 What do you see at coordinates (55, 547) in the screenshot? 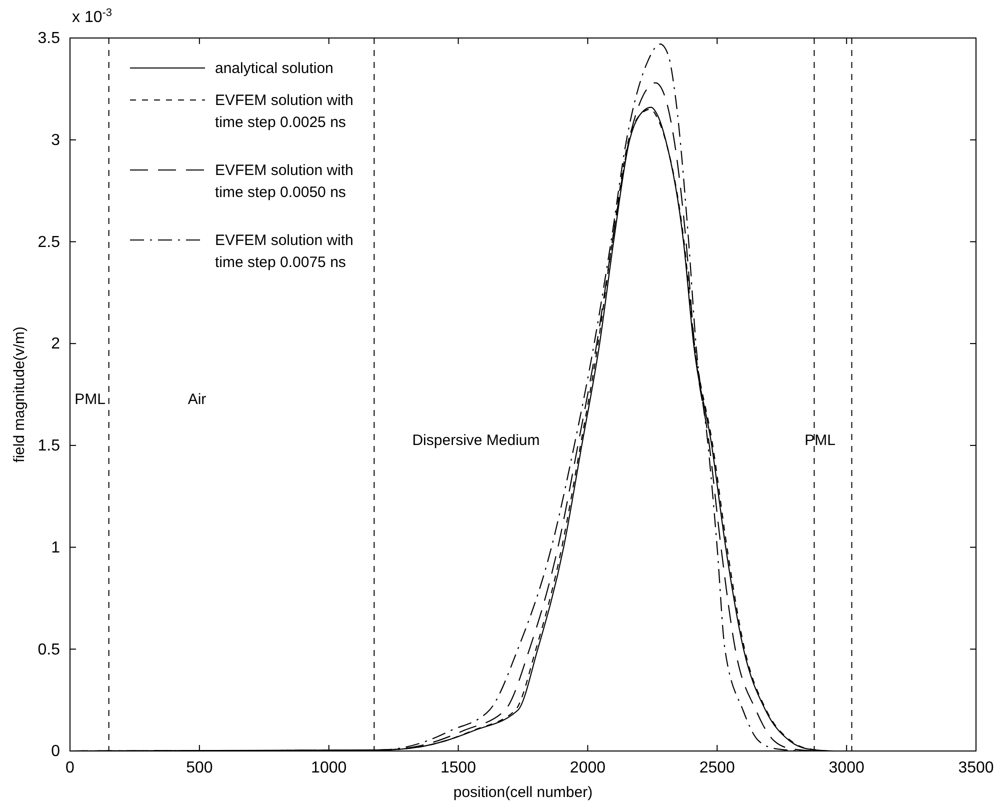
I see `y-tick-label: 1` at bounding box center [55, 547].